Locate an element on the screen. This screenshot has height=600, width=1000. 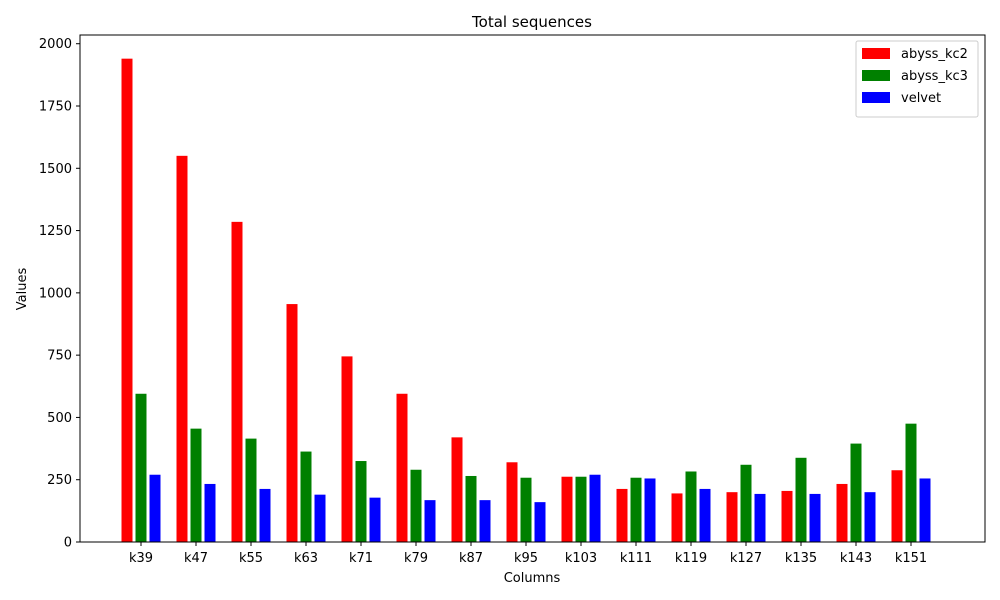
bar-abyss_kc3-k135 is located at coordinates (801, 499).